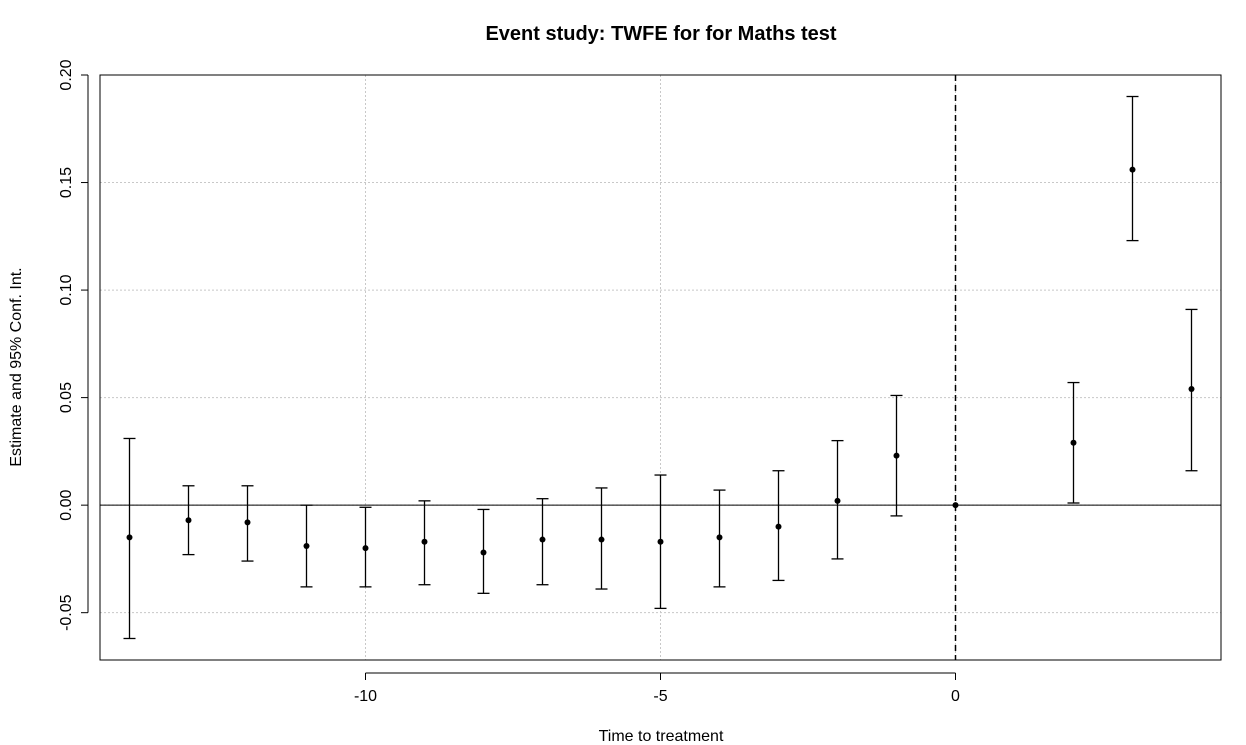  Describe the element at coordinates (66, 74) in the screenshot. I see `y-tick-label: 0.20` at that location.